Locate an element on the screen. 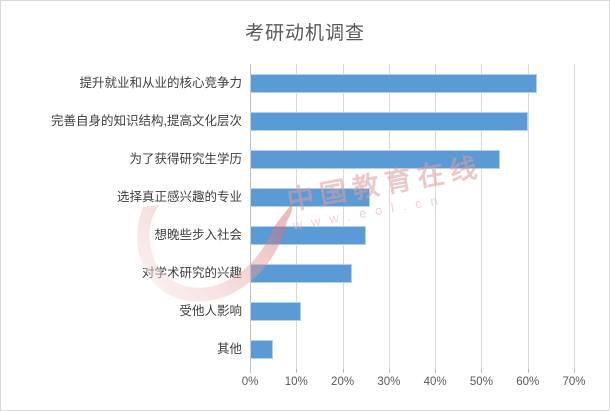 The height and width of the screenshot is (411, 610). category-label: 为了获得研究生学历 is located at coordinates (185, 158).